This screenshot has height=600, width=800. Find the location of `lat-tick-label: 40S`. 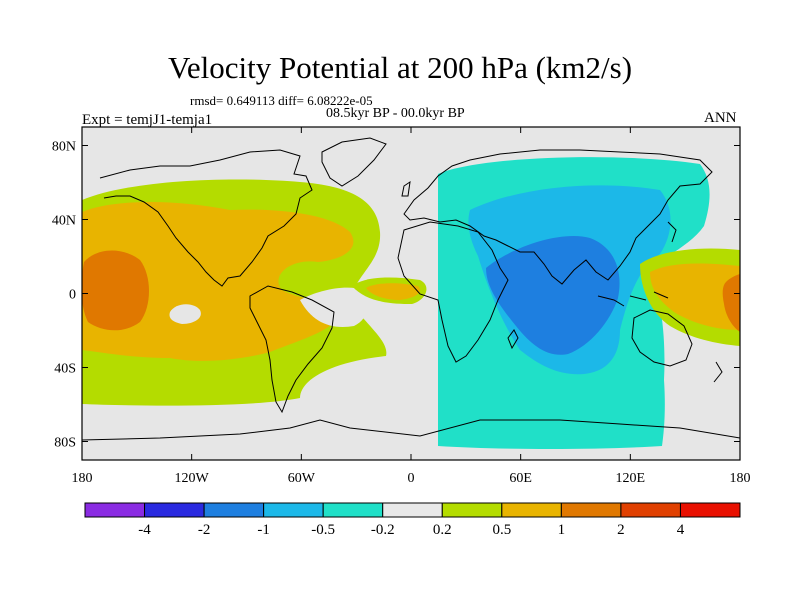

lat-tick-label: 40S is located at coordinates (65, 369).